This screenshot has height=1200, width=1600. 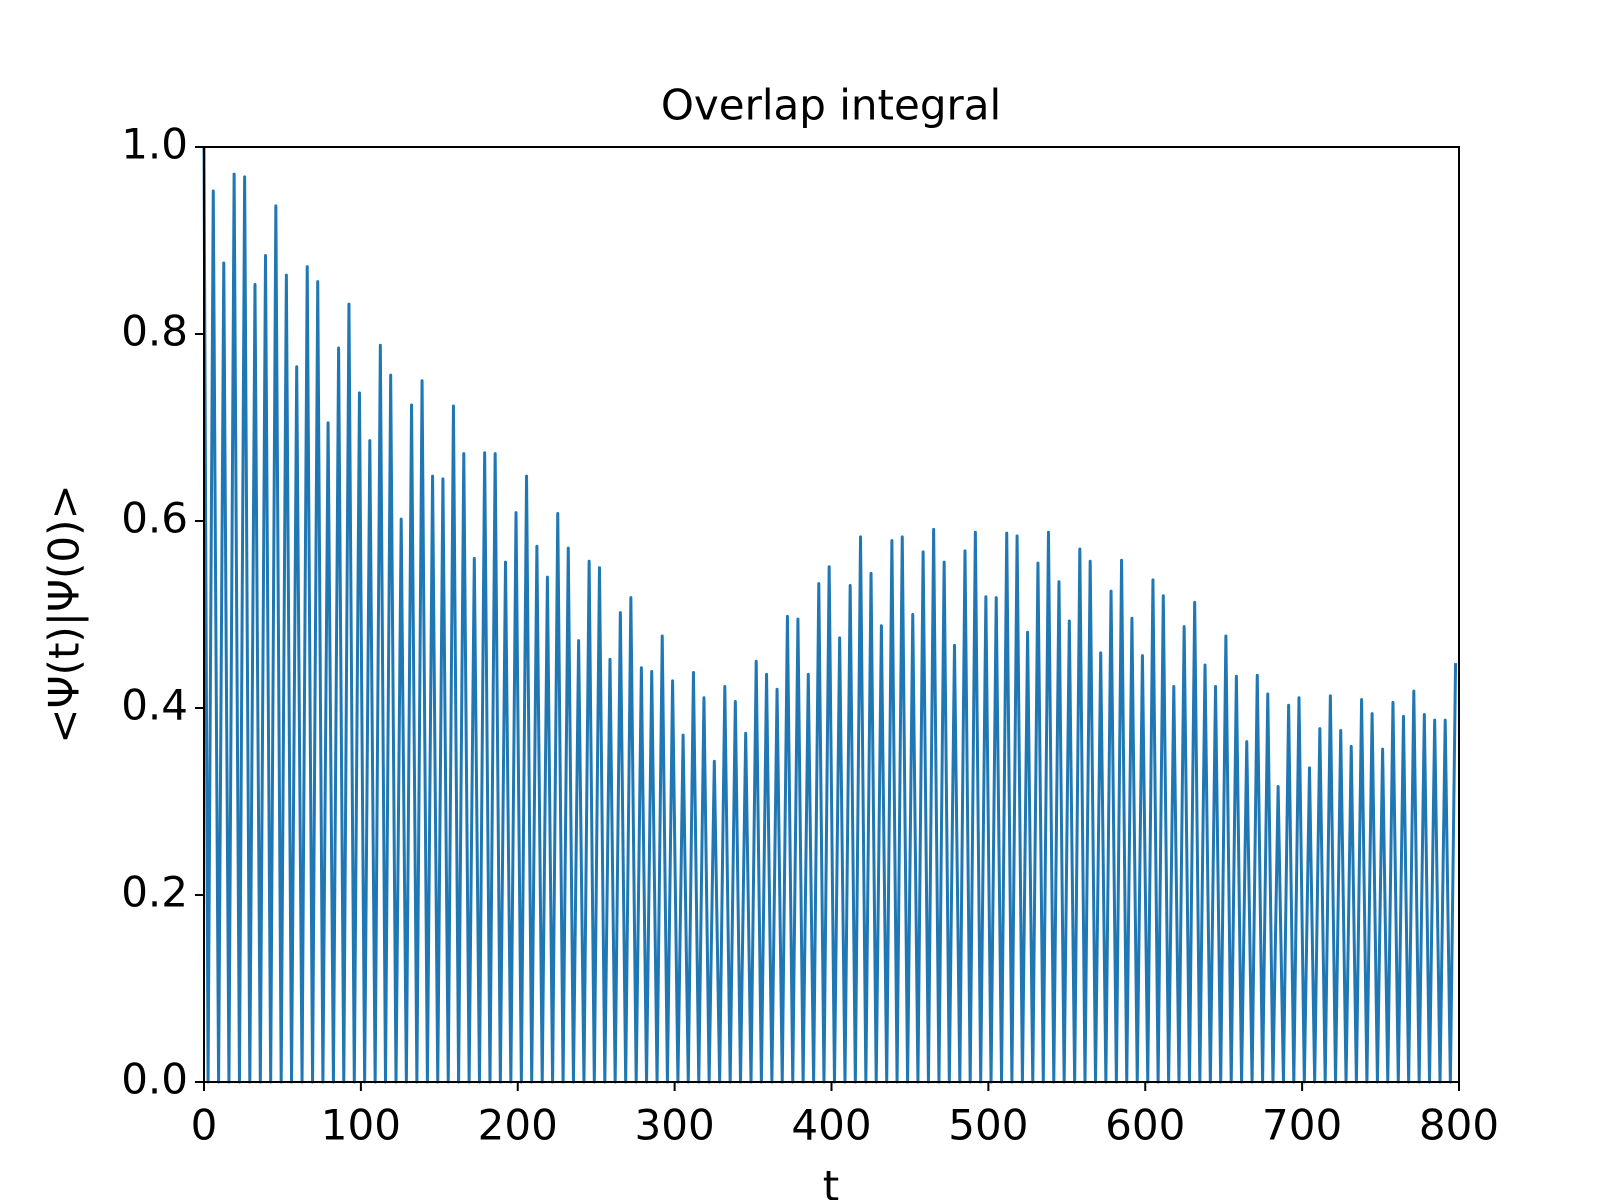 I want to click on x-tick-label: 0, so click(x=204, y=1125).